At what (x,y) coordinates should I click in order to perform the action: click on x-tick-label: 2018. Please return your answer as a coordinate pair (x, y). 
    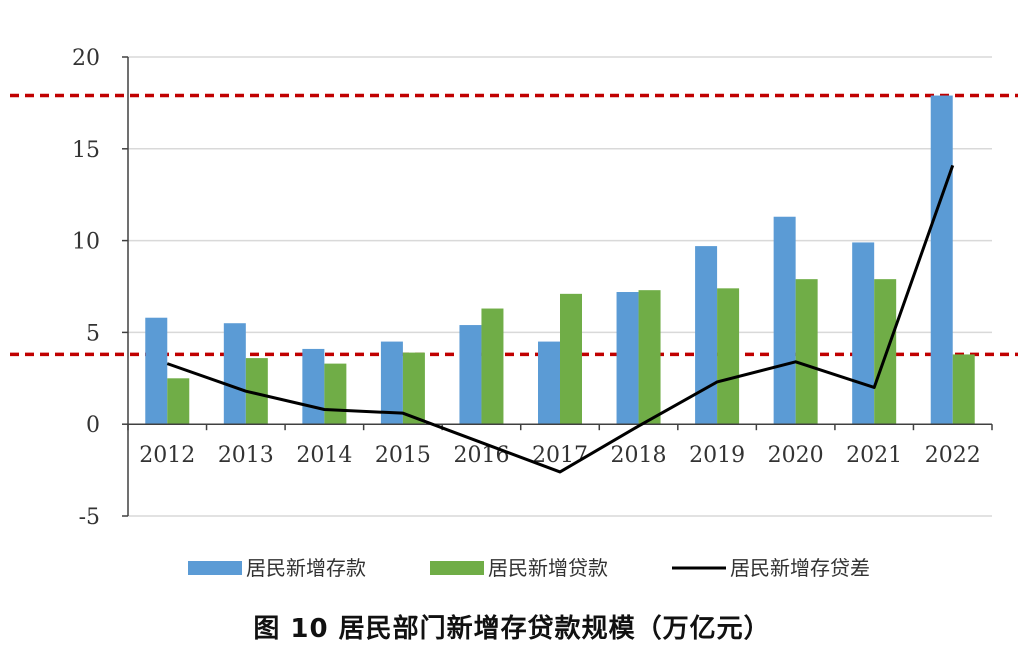
    Looking at the image, I should click on (639, 455).